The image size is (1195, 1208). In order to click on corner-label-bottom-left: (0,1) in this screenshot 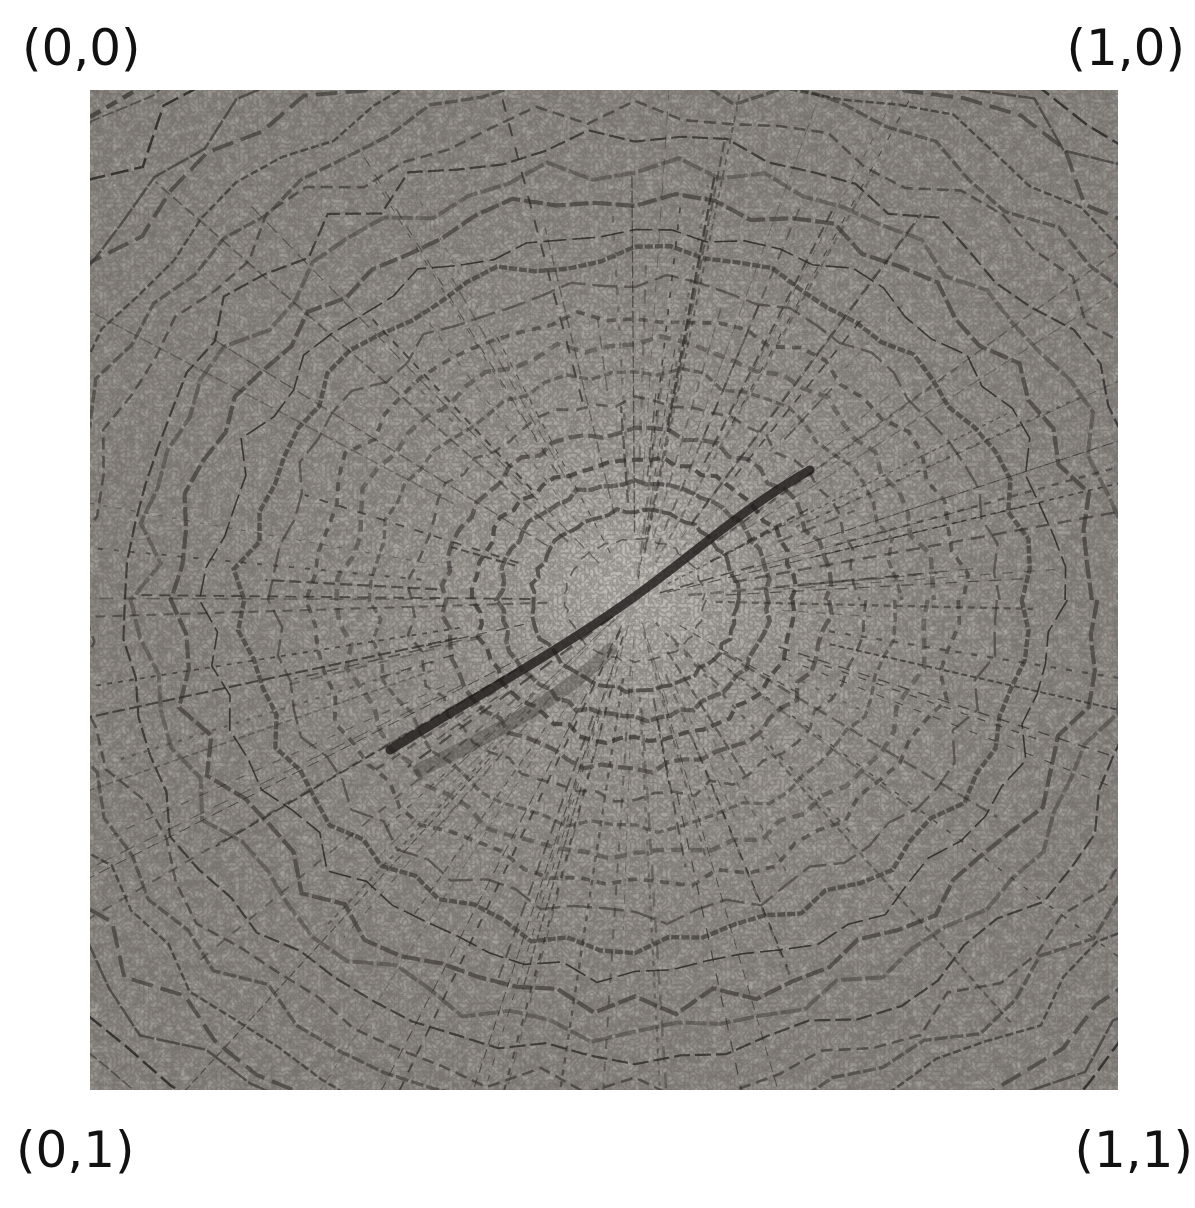, I will do `click(75, 1150)`.